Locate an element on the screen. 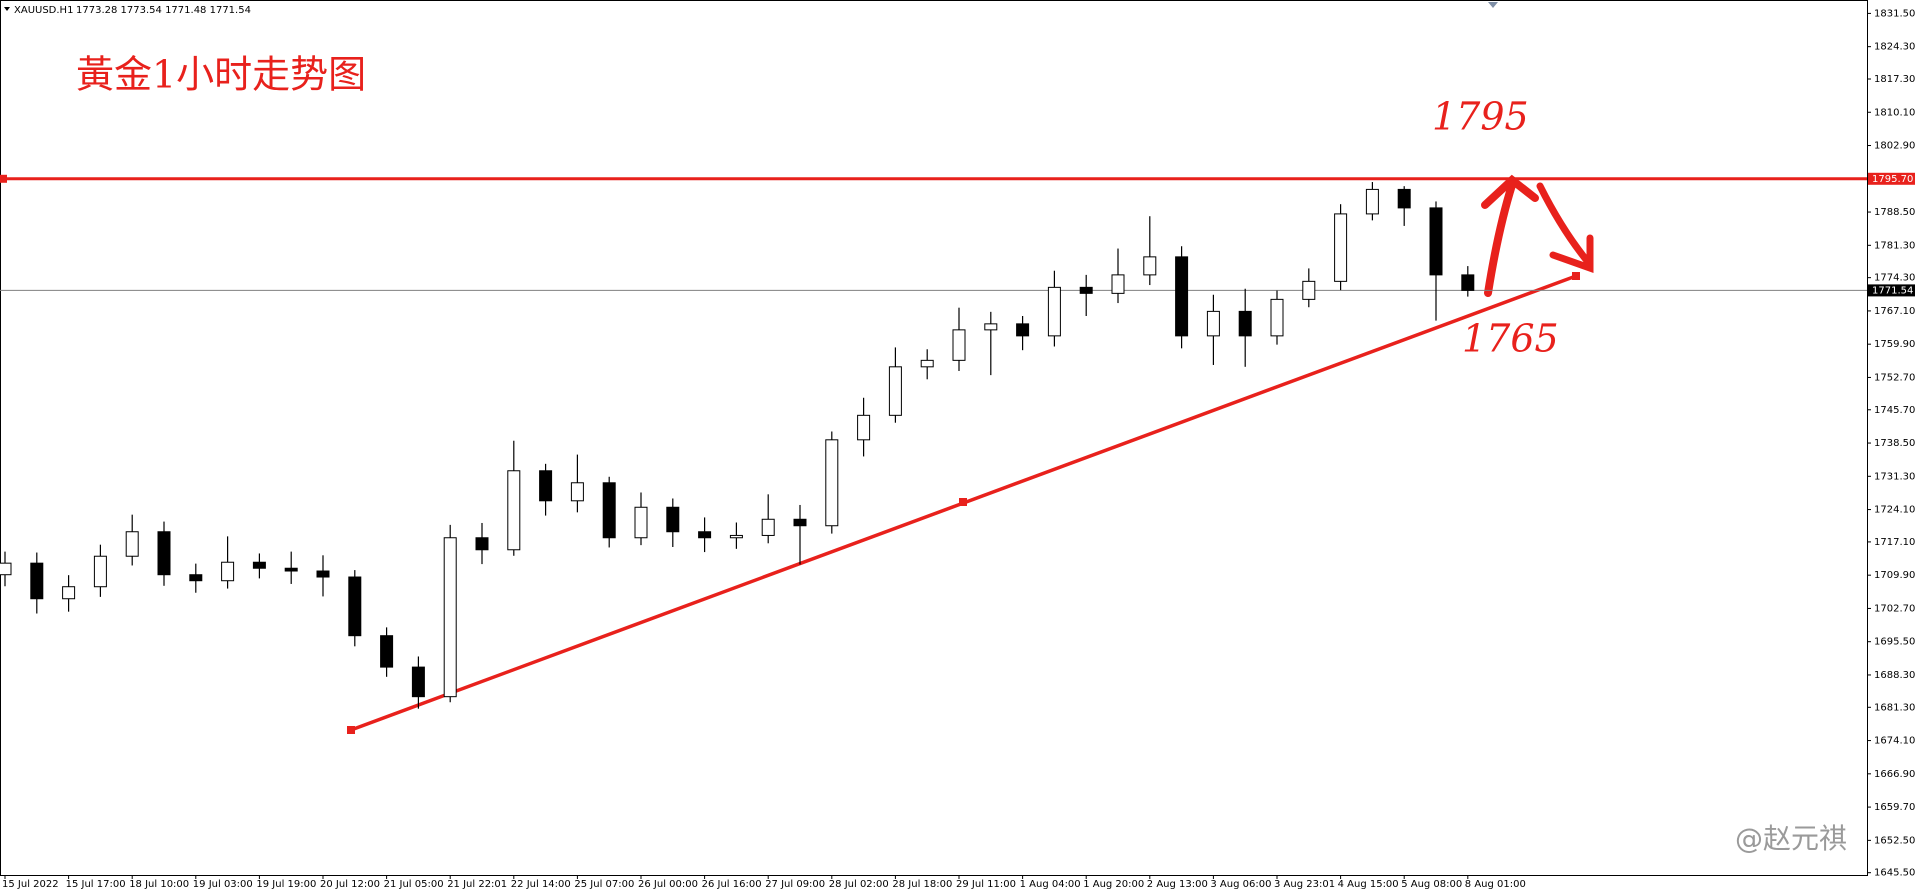 The image size is (1916, 891). x-tick-label: 4 Aug 15:00 is located at coordinates (1368, 884).